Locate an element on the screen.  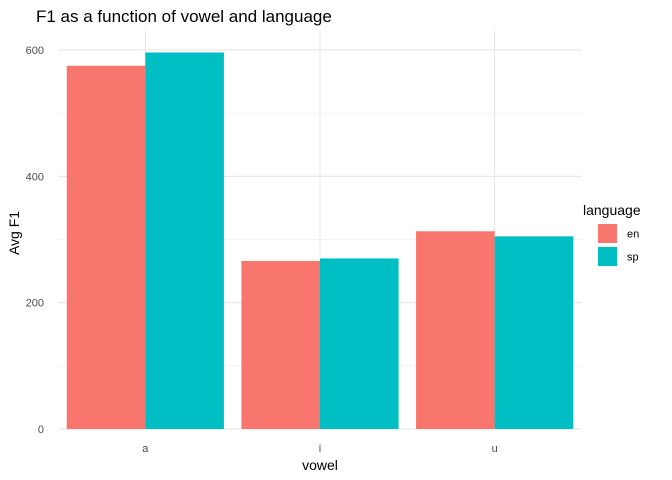
bar-en-a is located at coordinates (106, 247).